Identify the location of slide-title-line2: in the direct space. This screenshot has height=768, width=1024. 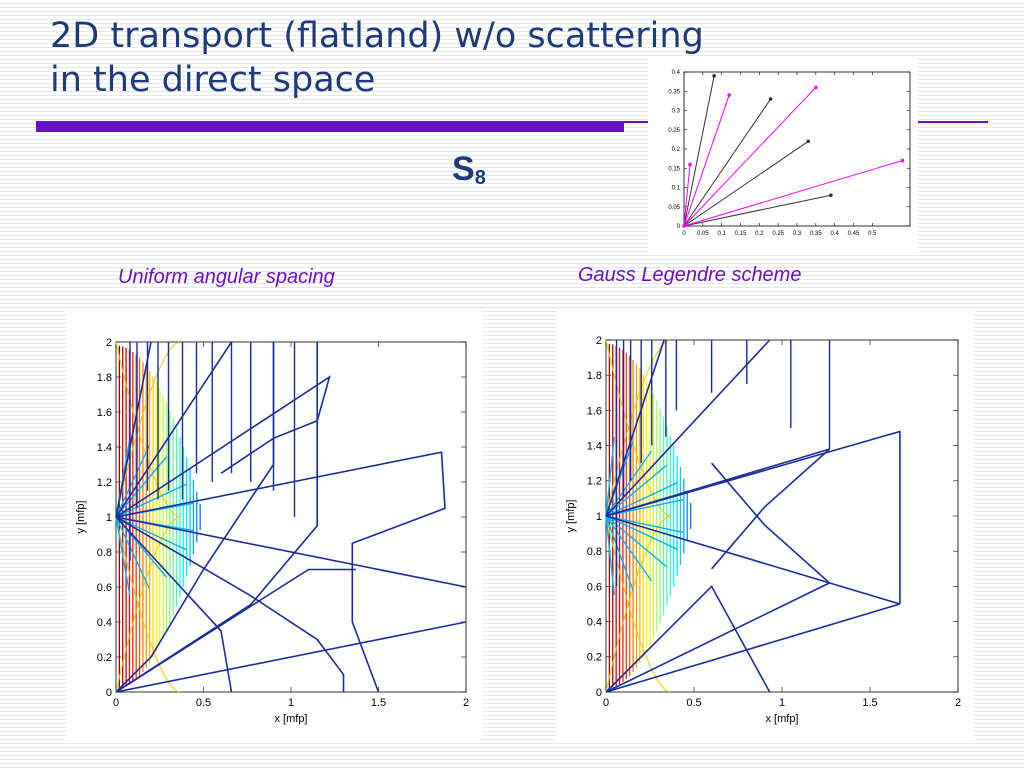
(213, 80).